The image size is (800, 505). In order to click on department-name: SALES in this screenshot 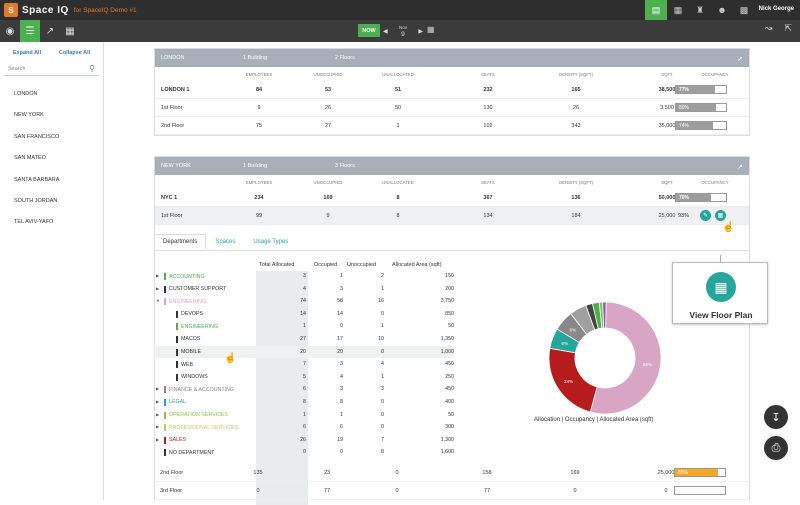, I will do `click(178, 440)`.